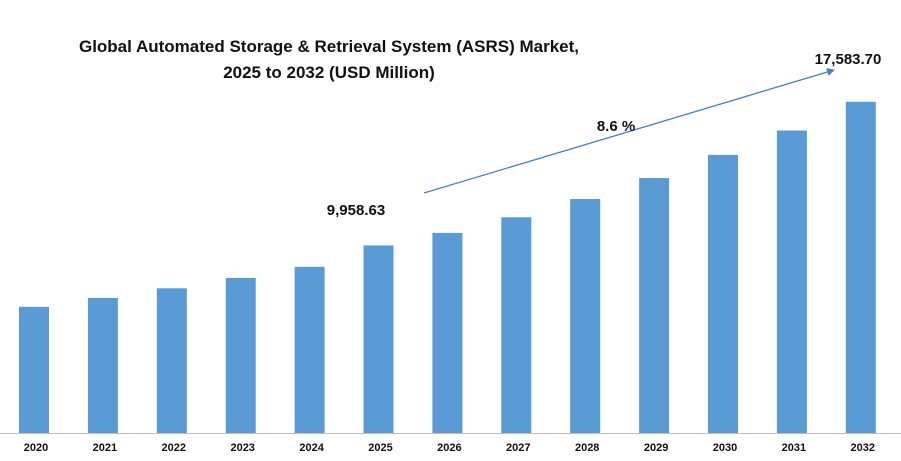 The width and height of the screenshot is (901, 461). I want to click on bar-2022, so click(171, 360).